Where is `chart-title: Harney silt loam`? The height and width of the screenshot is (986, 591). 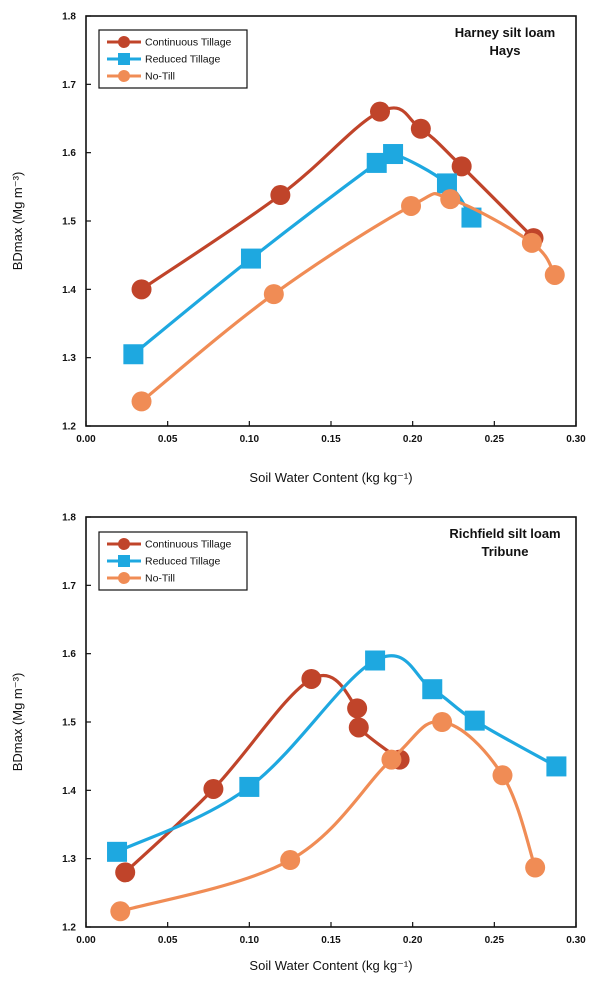 chart-title: Harney silt loam is located at coordinates (505, 32).